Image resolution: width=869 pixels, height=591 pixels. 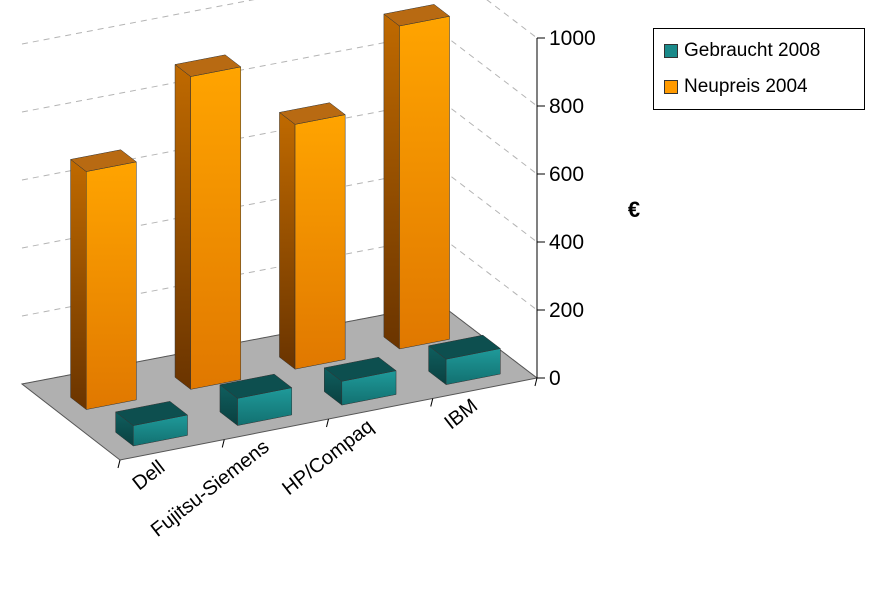 I want to click on x-tick-label: Fujitsu-Siemens, so click(x=210, y=489).